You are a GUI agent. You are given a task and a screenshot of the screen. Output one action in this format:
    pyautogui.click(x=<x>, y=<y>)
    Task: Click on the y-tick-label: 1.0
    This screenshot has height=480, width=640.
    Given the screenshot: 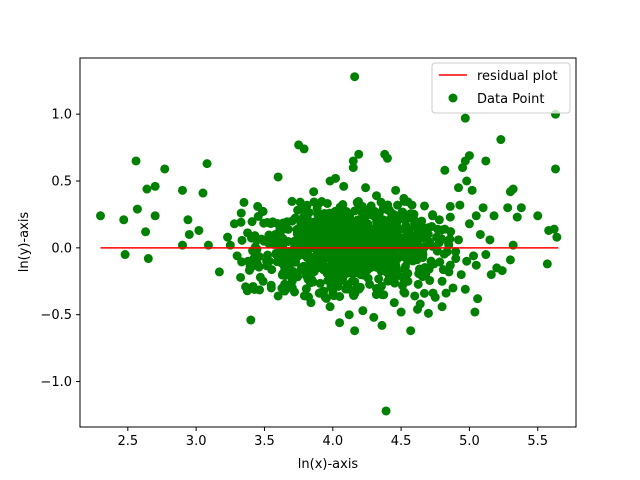 What is the action you would take?
    pyautogui.click(x=61, y=115)
    